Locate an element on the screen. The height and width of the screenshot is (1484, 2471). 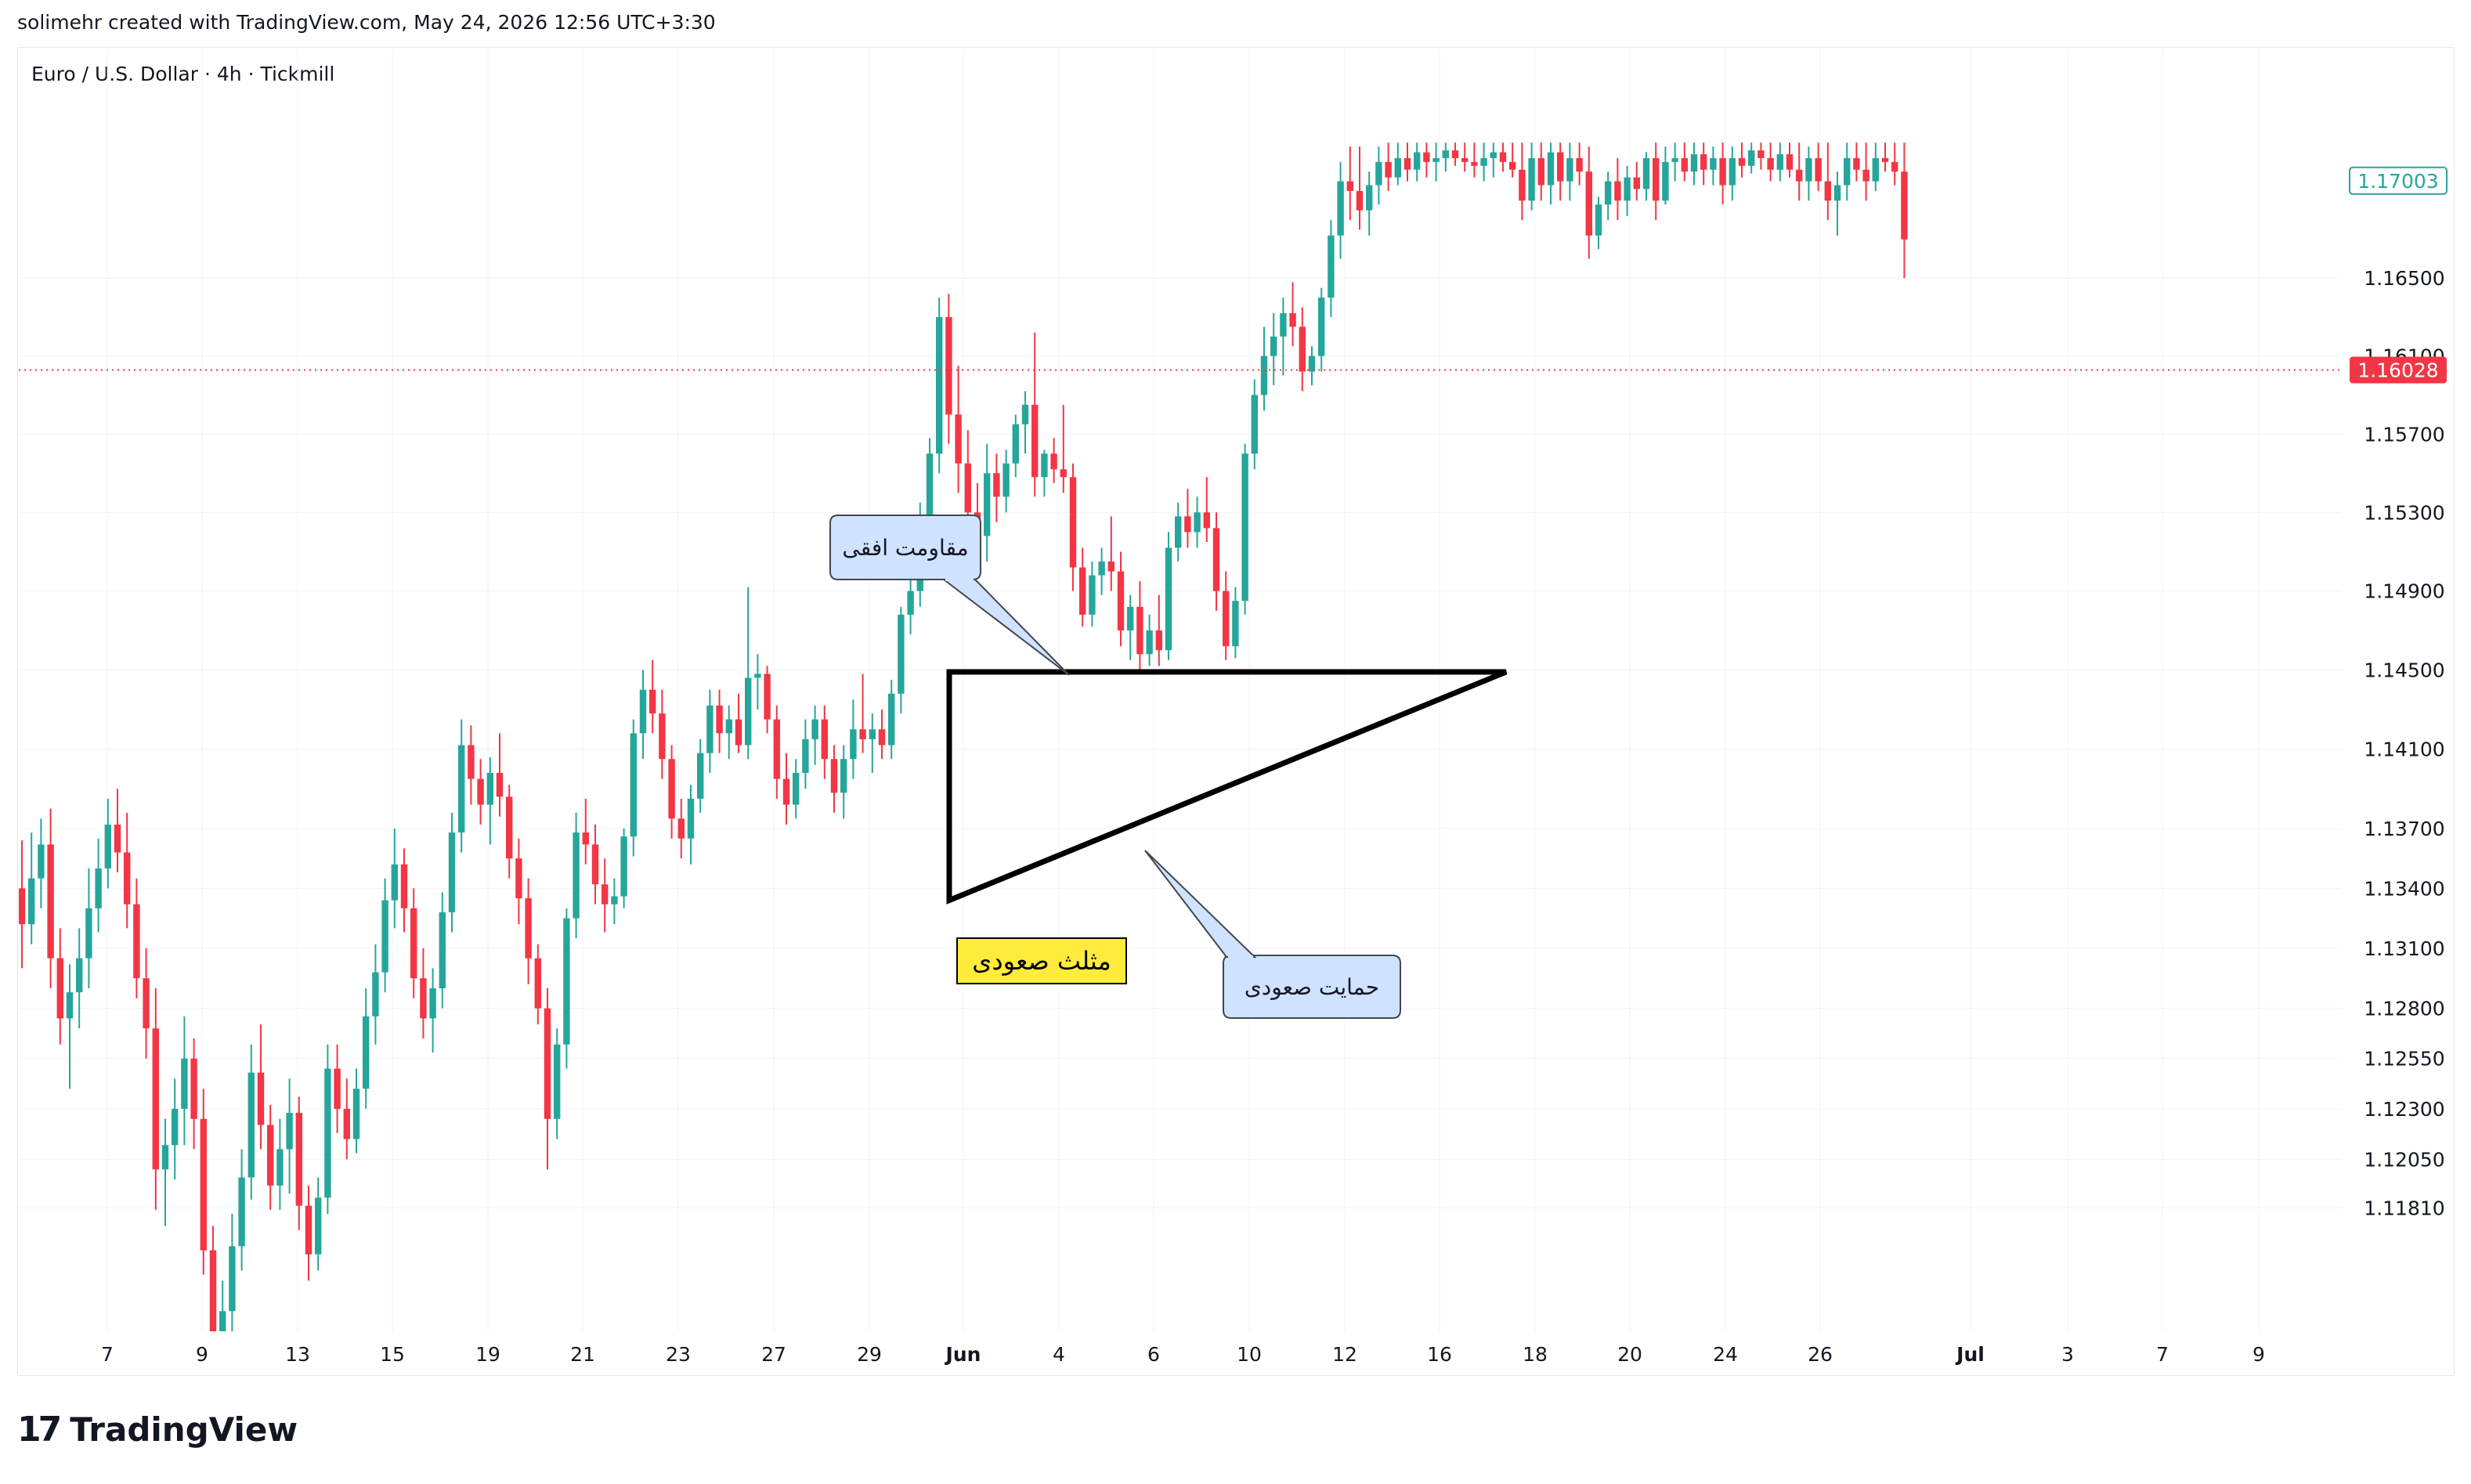
x-tick-label: 20 is located at coordinates (1629, 1354).